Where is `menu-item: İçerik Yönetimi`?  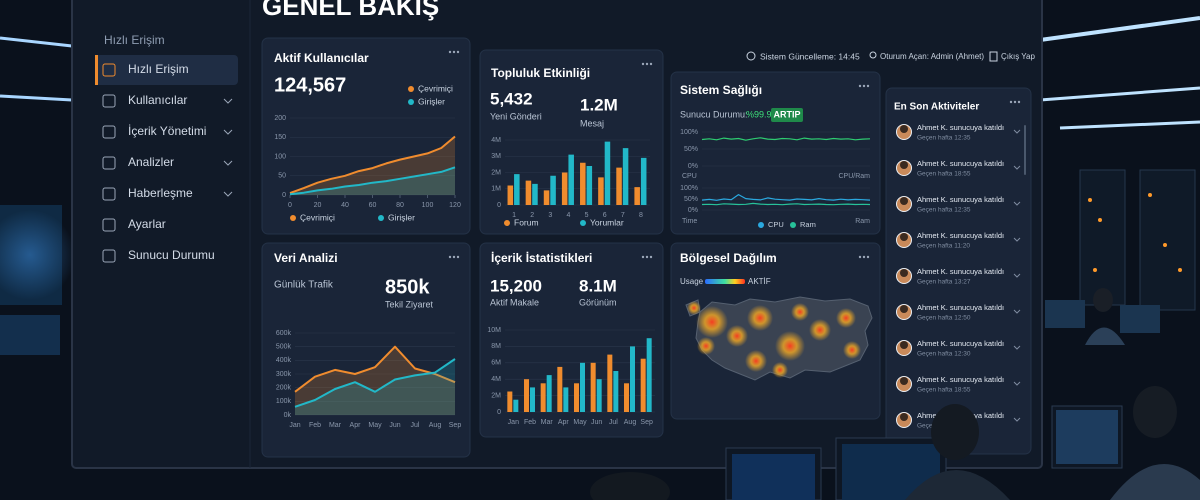
menu-item: İçerik Yönetimi is located at coordinates (167, 131).